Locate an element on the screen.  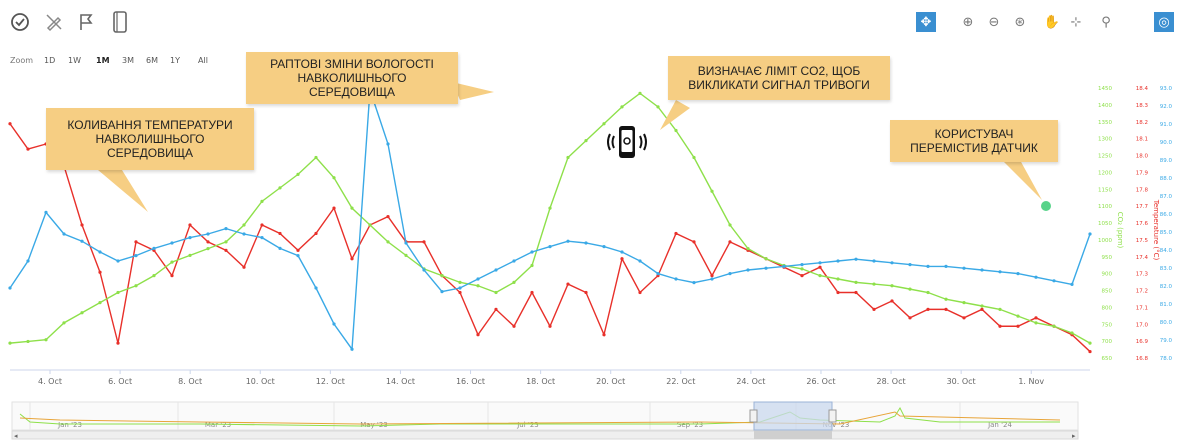
co2-axis-tick: 850 is located at coordinates (1107, 292).